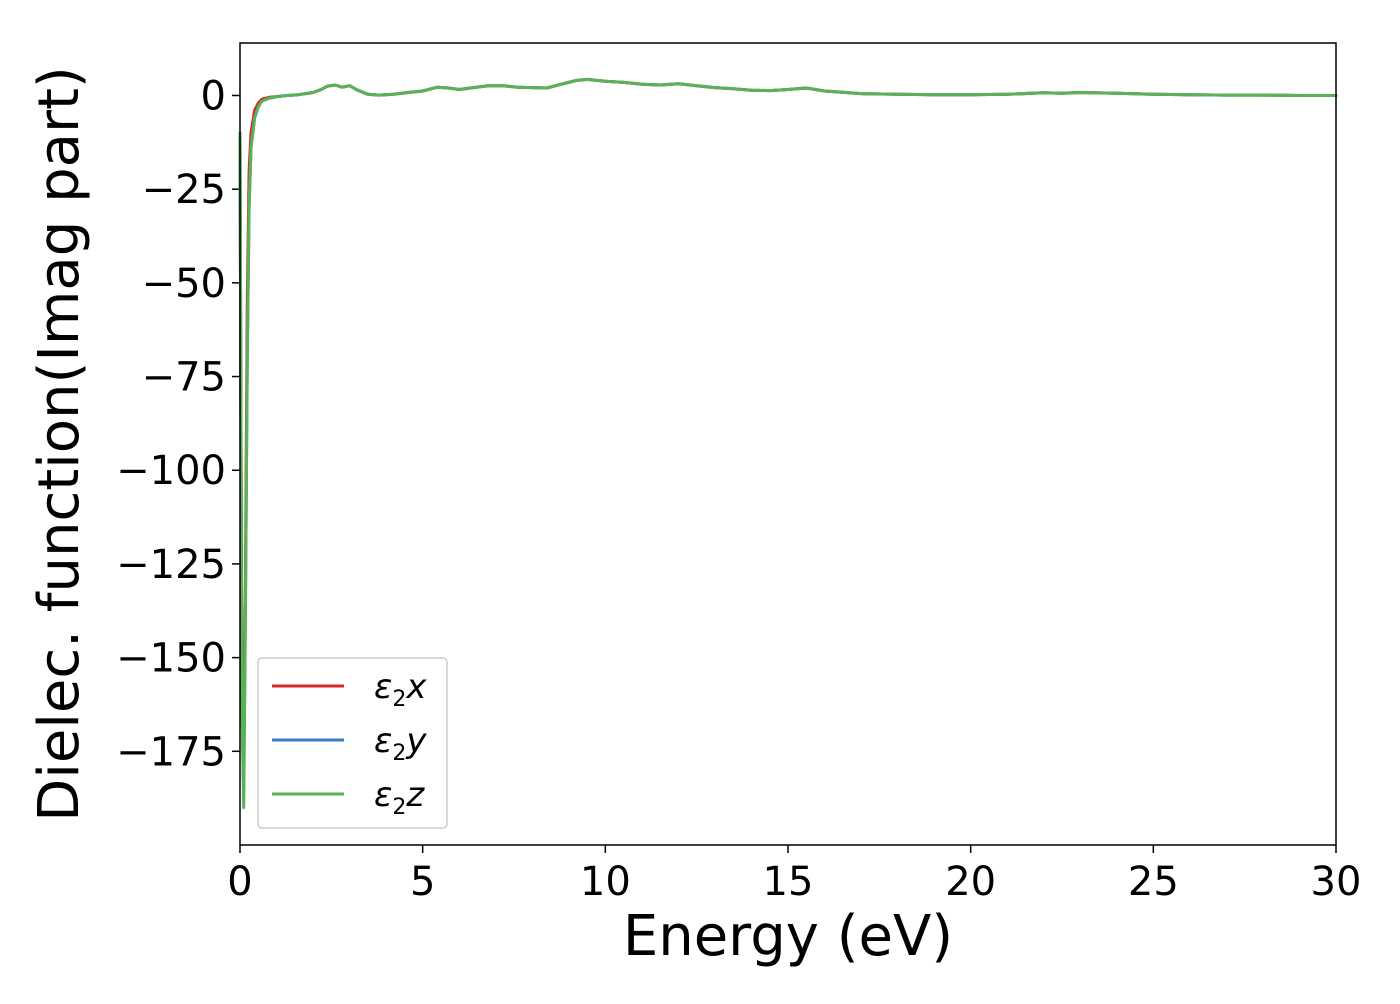  Describe the element at coordinates (239, 882) in the screenshot. I see `x-tick-label: 0` at that location.